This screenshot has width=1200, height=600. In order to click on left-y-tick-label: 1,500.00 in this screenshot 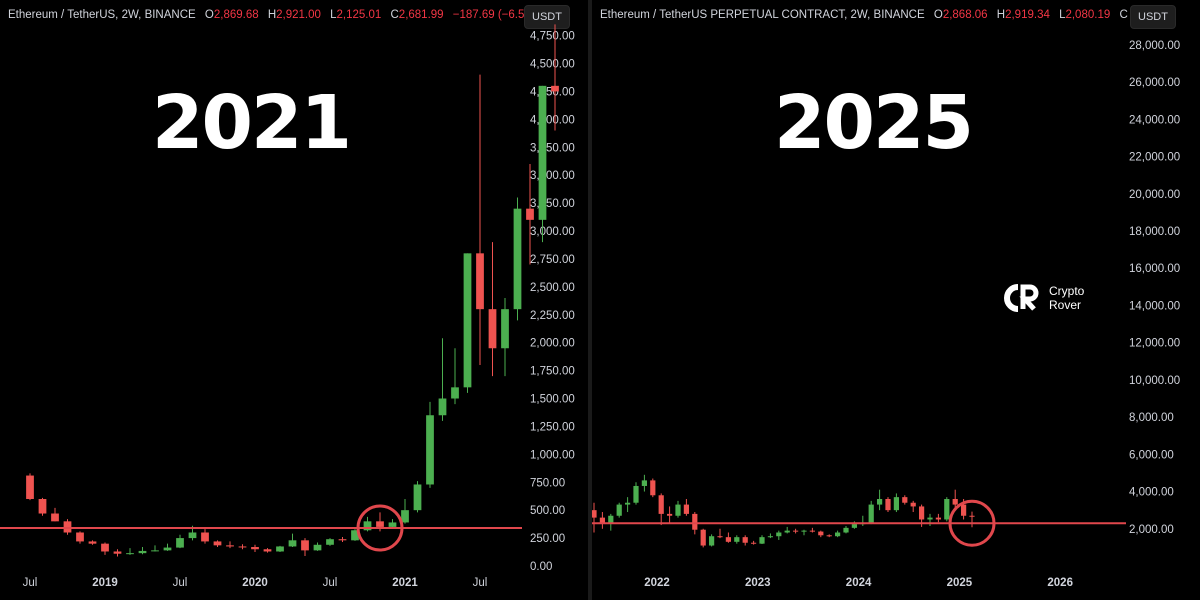, I will do `click(552, 400)`.